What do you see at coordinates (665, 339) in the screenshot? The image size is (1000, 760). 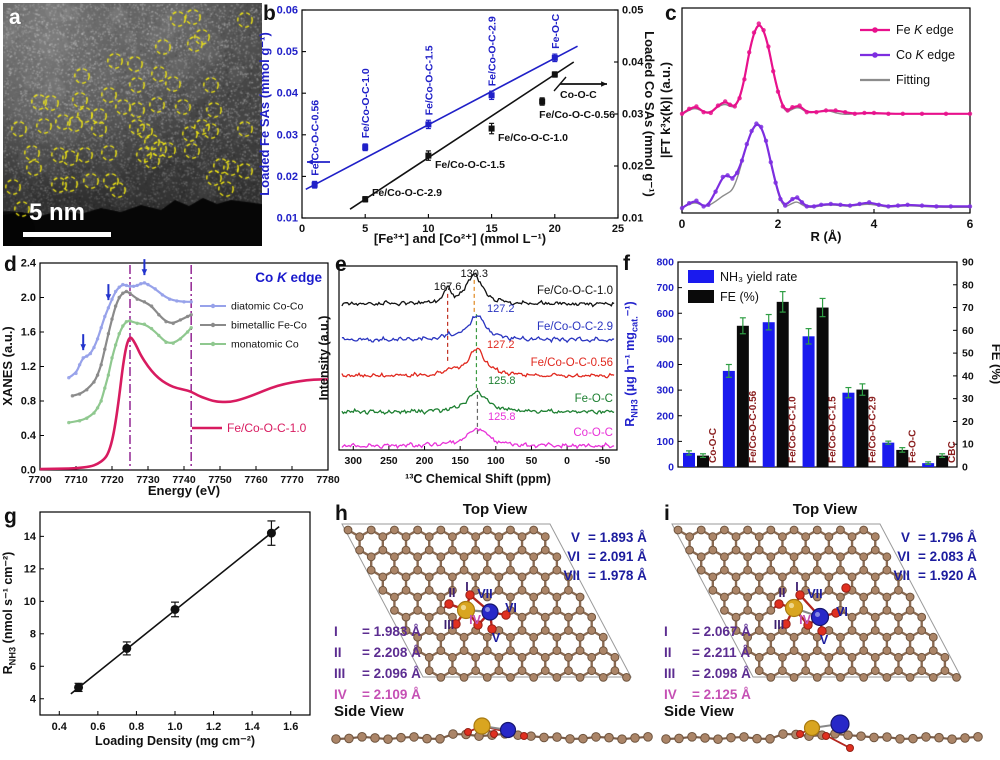 I see `svg-text: 500` at bounding box center [665, 339].